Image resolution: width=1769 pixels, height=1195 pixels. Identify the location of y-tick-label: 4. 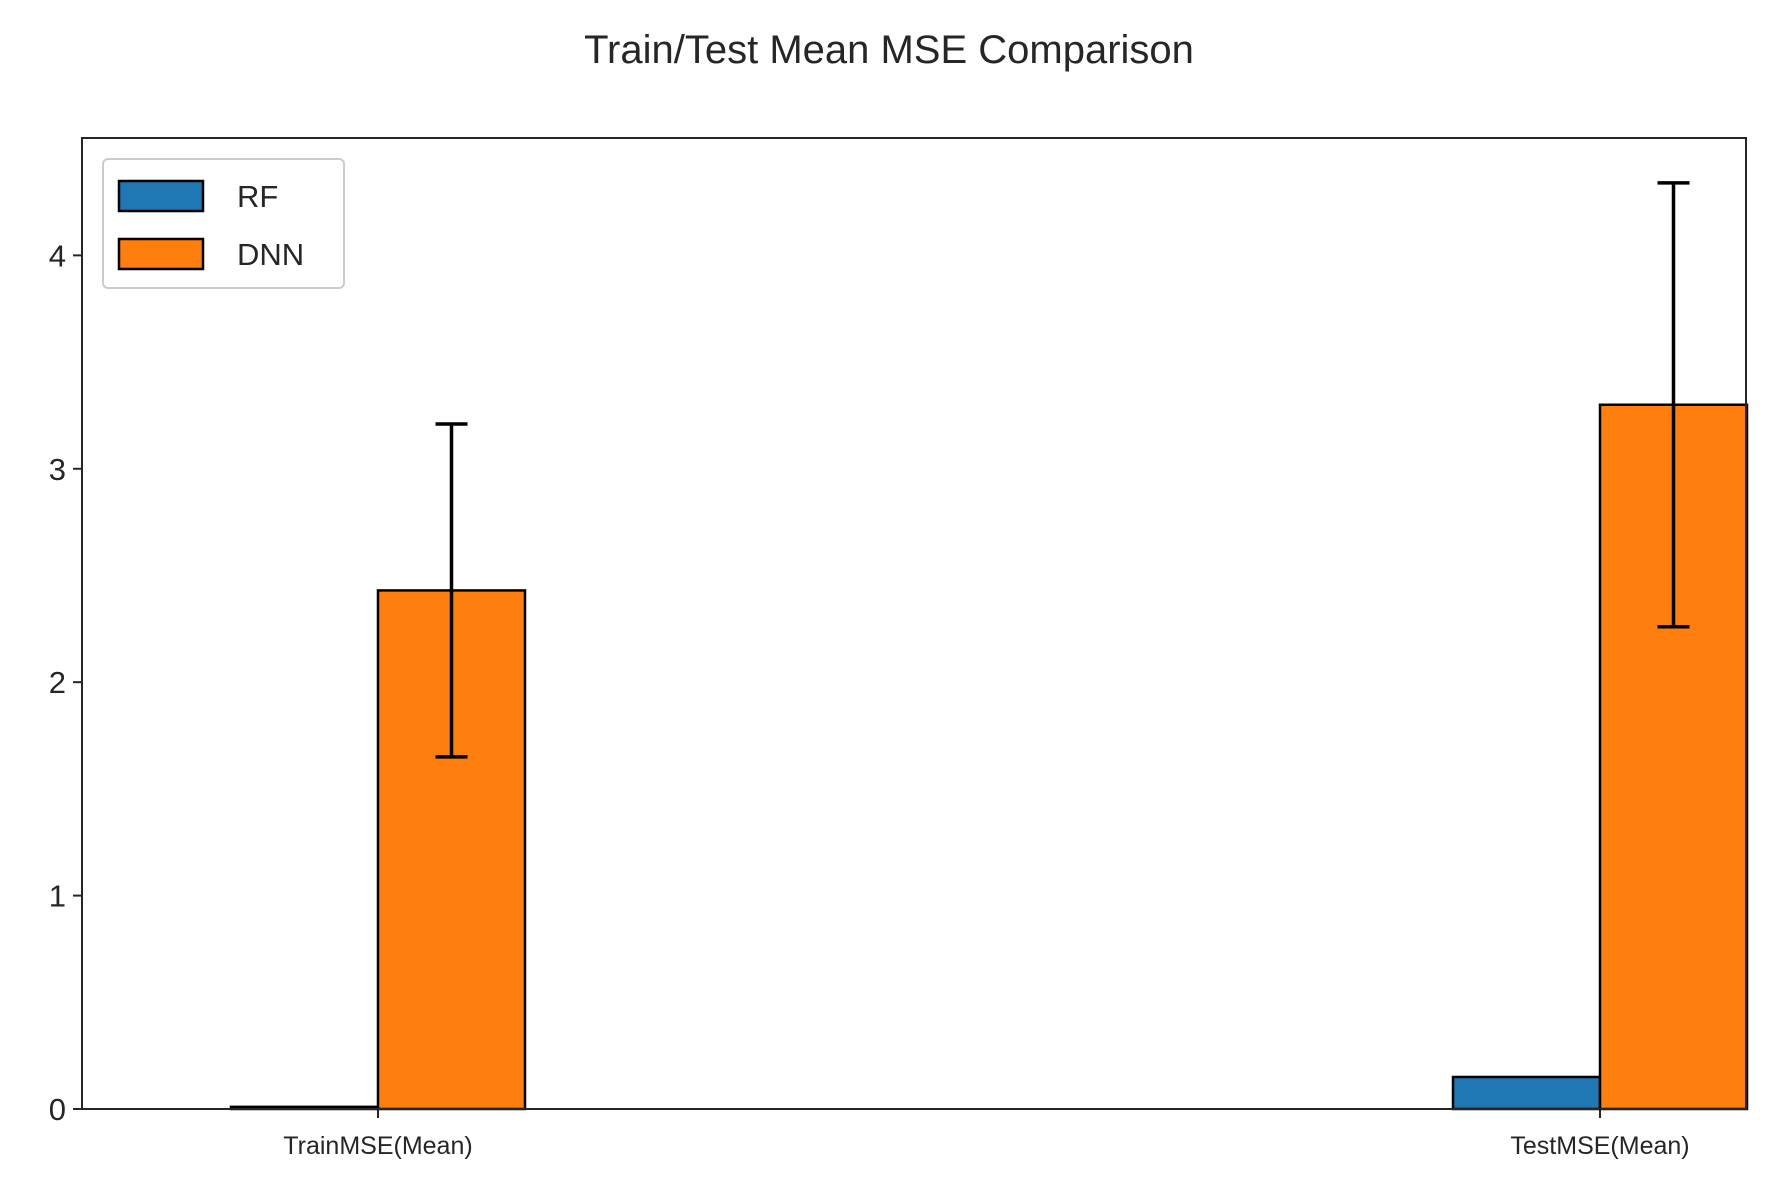
(57, 255).